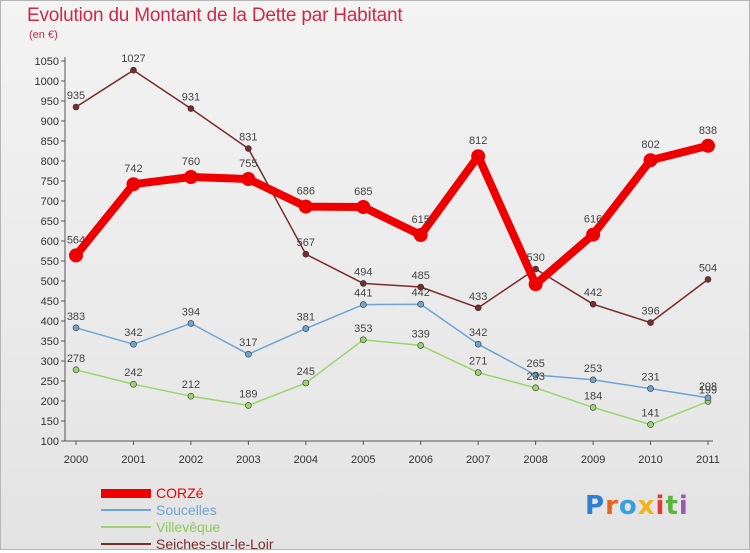  Describe the element at coordinates (76, 460) in the screenshot. I see `x-tick-label: 2000` at that location.